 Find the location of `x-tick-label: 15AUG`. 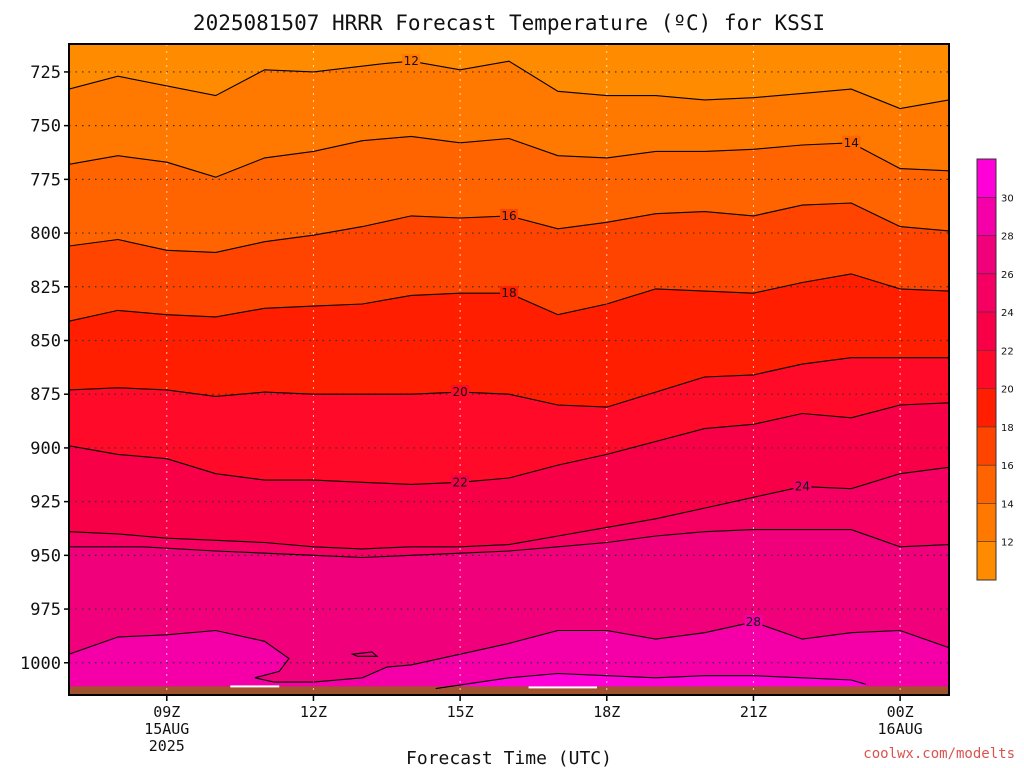

x-tick-label: 15AUG is located at coordinates (166, 729).